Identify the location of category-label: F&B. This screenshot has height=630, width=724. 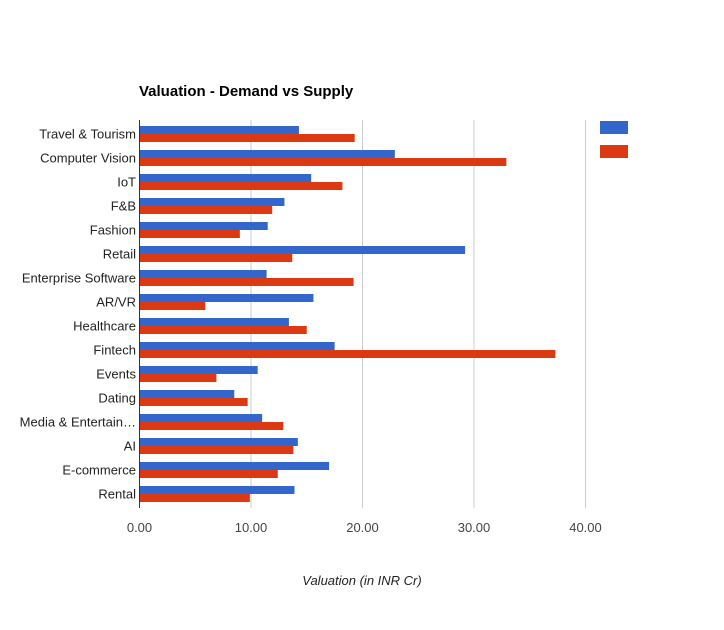
(123, 206).